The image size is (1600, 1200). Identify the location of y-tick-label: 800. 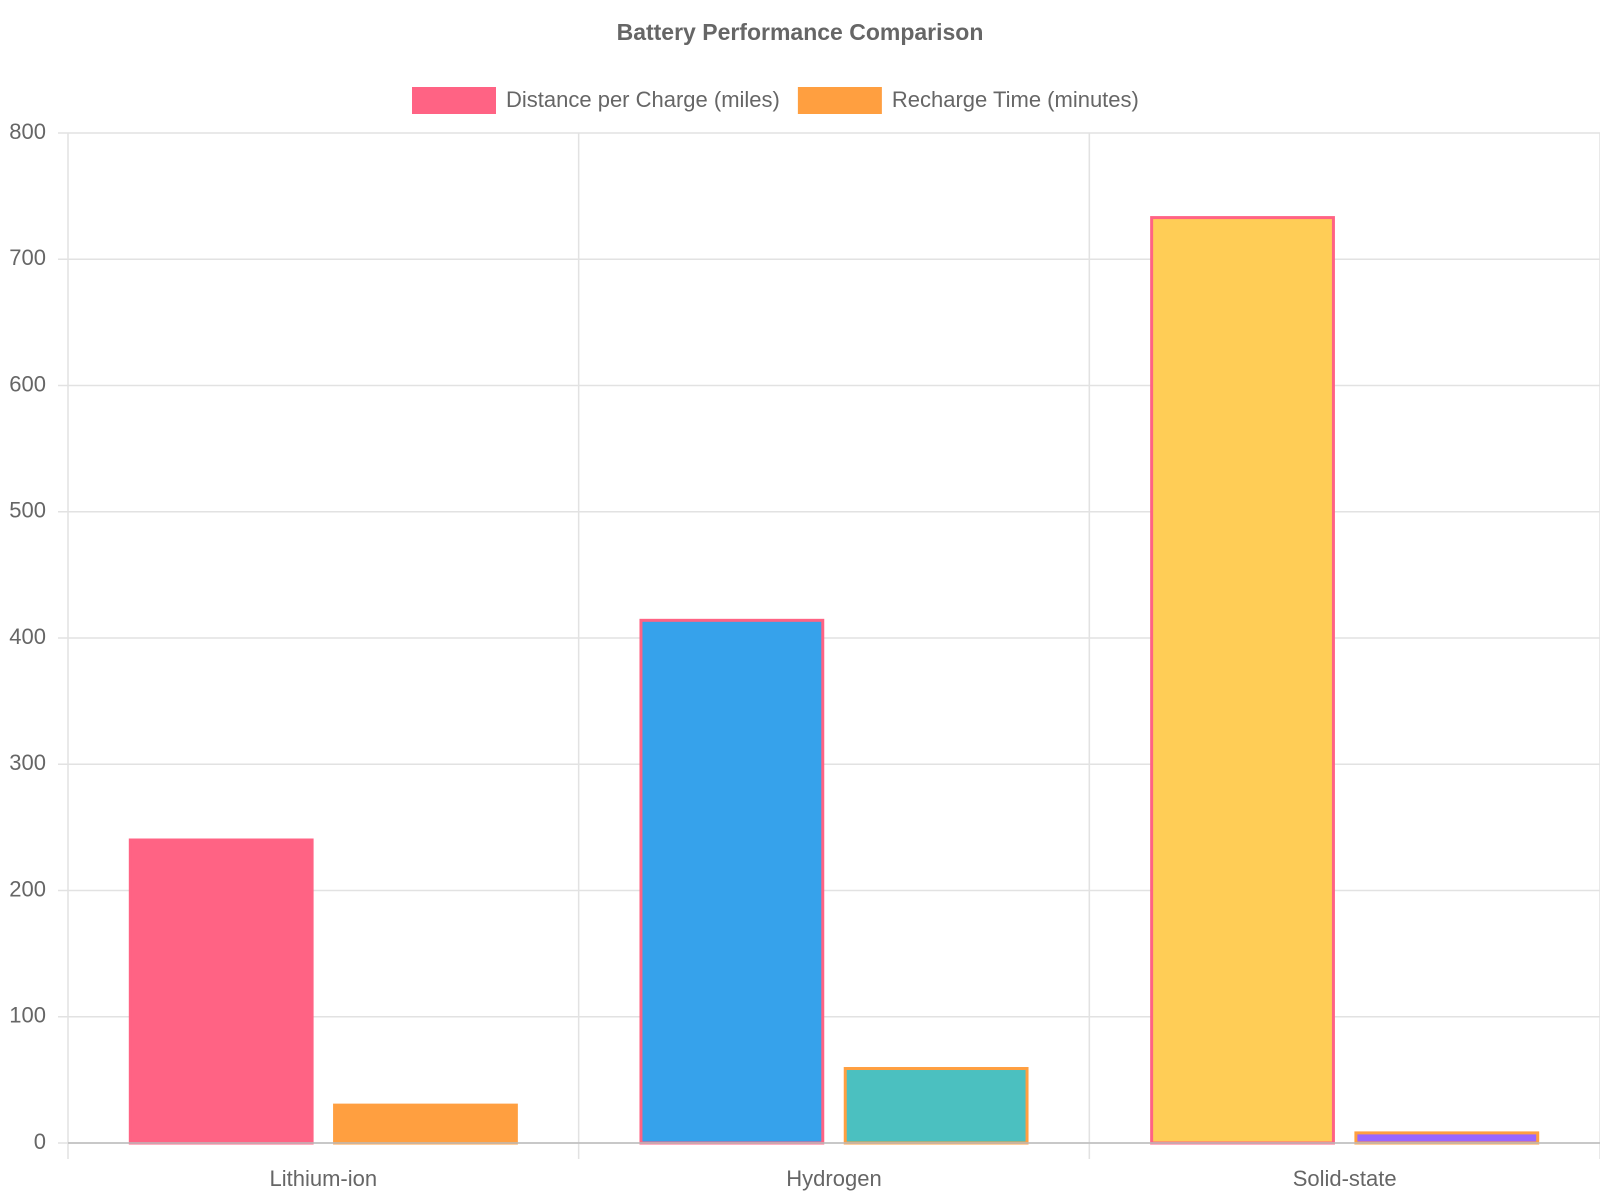
(27, 131).